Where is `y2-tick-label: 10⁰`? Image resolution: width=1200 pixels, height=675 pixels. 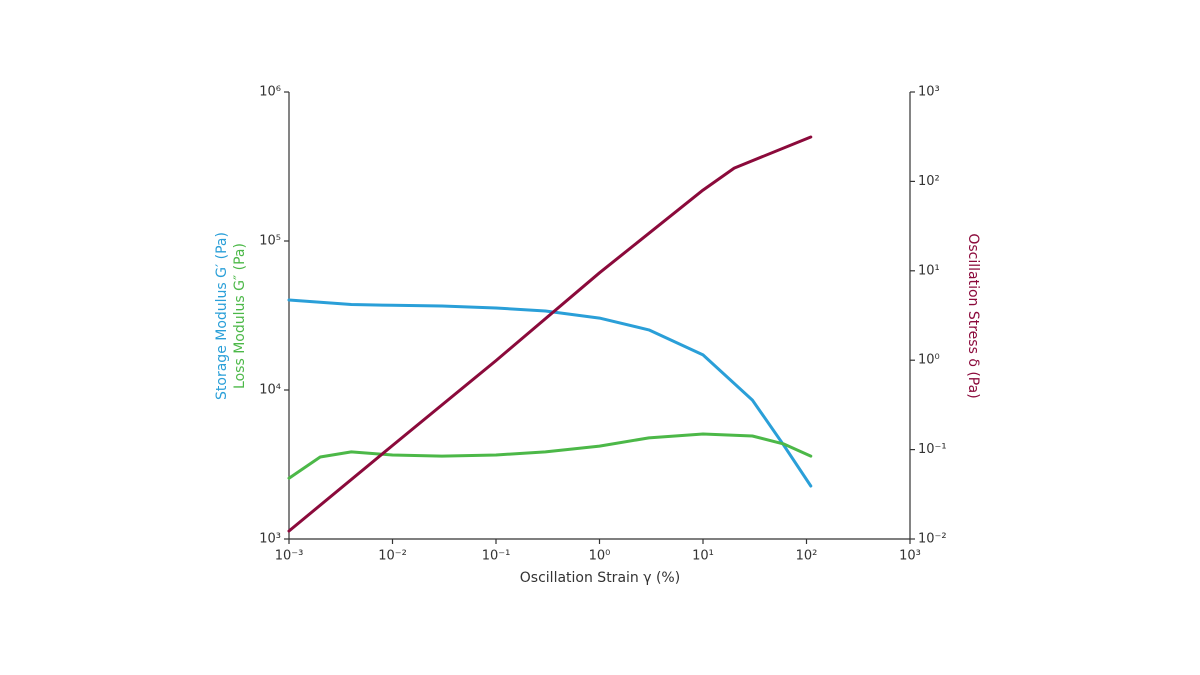 y2-tick-label: 10⁰ is located at coordinates (929, 360).